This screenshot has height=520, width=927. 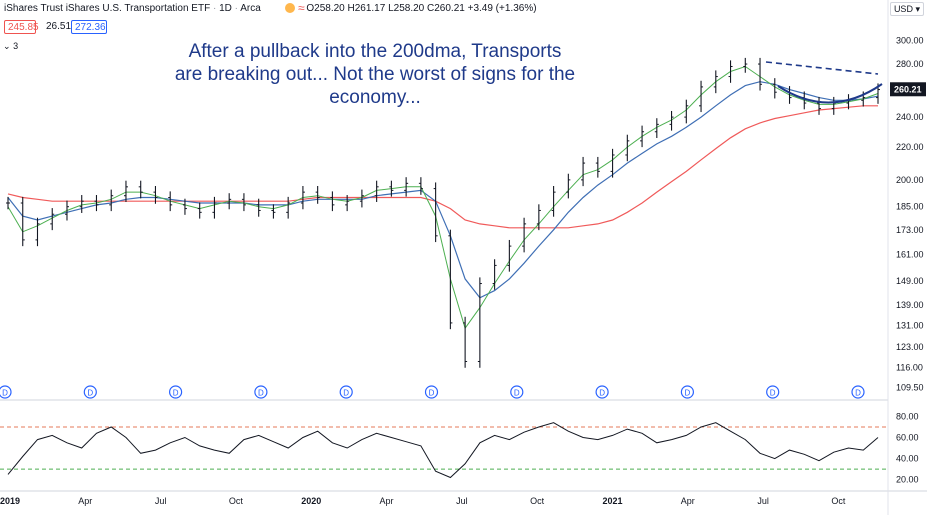 What do you see at coordinates (910, 40) in the screenshot?
I see `price-tick-label: 300.00` at bounding box center [910, 40].